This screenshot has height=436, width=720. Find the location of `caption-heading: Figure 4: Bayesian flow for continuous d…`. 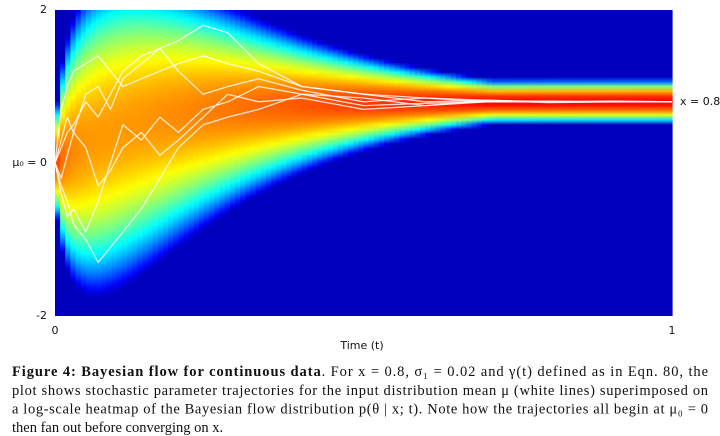

caption-heading: Figure 4: Bayesian flow for continuous d… is located at coordinates (166, 372).